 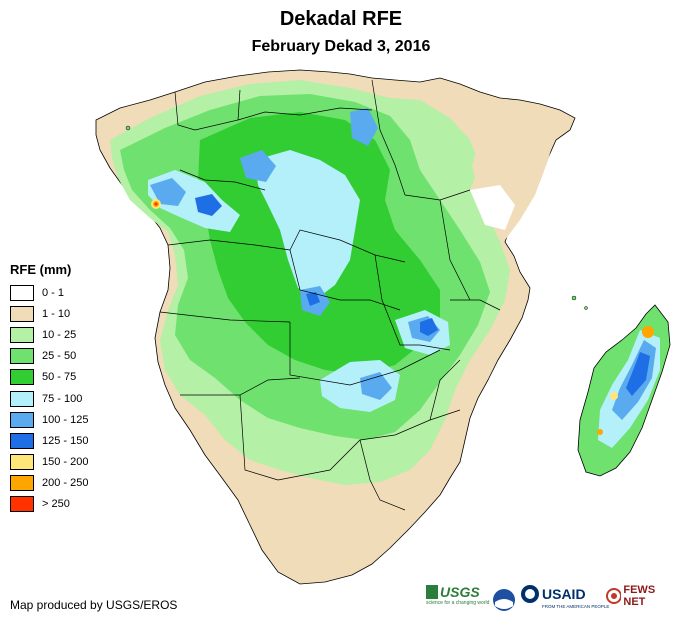 I want to click on usaid-logo: USAID FROM THE AMERICAN PEOPLE, so click(x=565, y=601).